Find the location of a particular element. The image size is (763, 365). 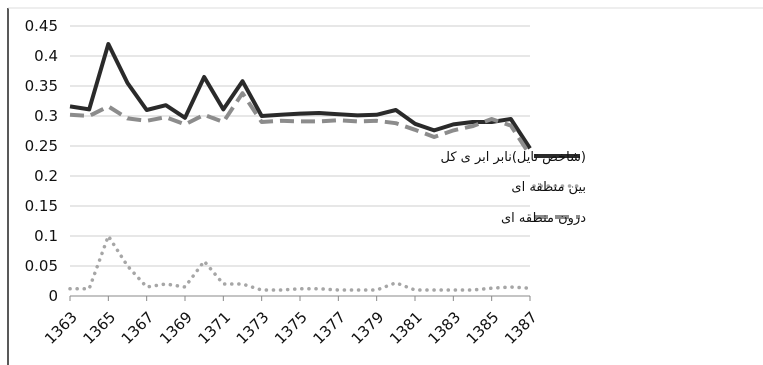

legend-label-3: درون منطقه ای is located at coordinates (543, 218).